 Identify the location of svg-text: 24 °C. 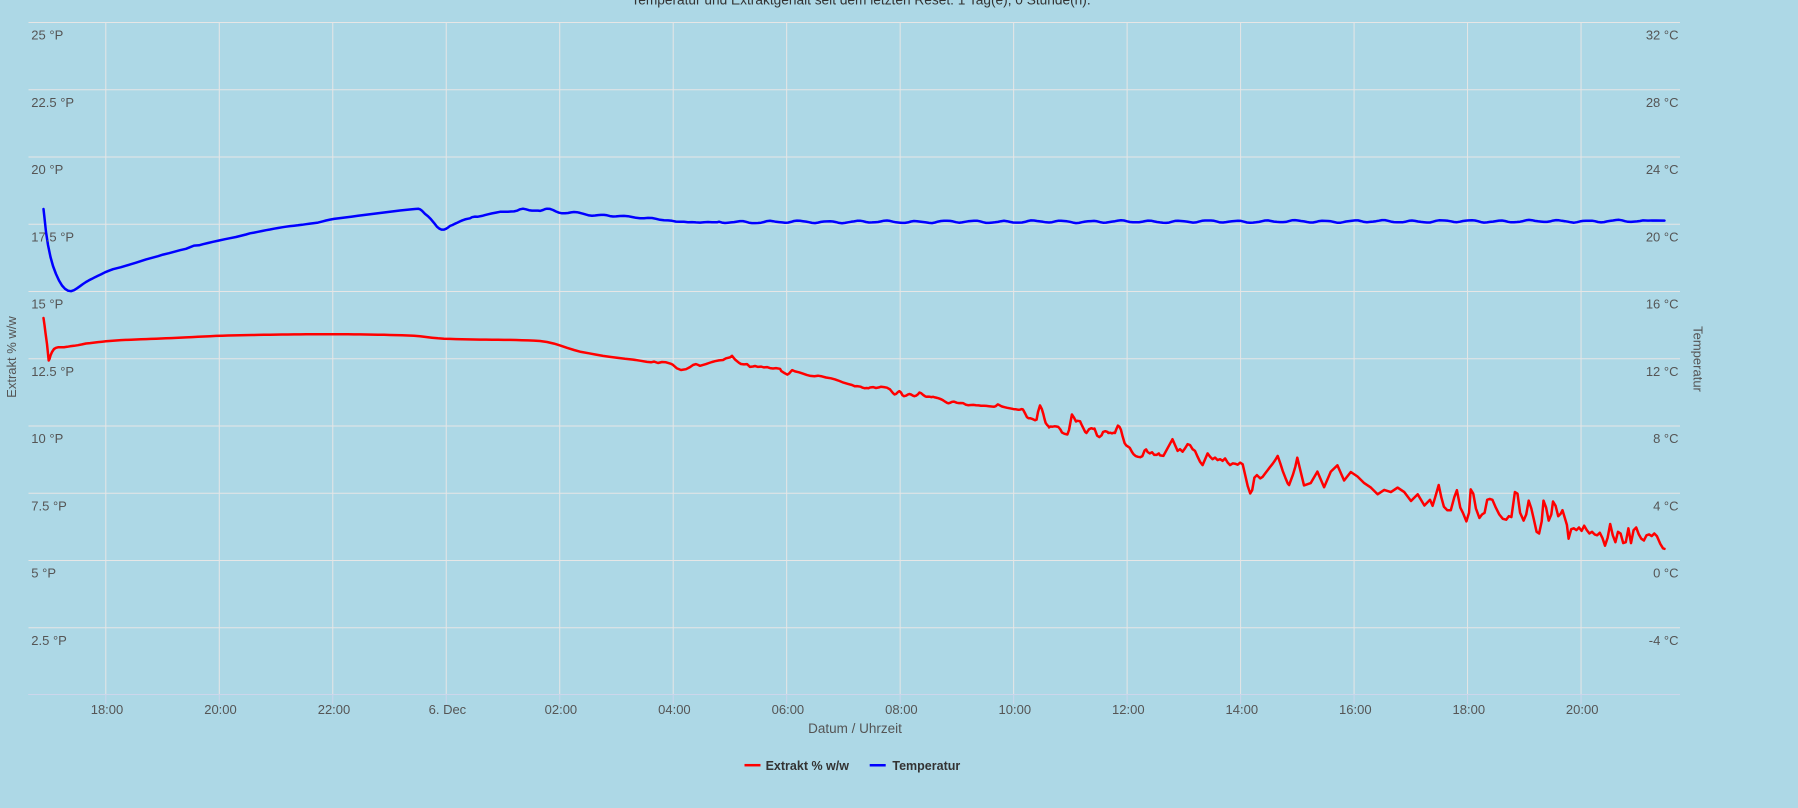
(1662, 169).